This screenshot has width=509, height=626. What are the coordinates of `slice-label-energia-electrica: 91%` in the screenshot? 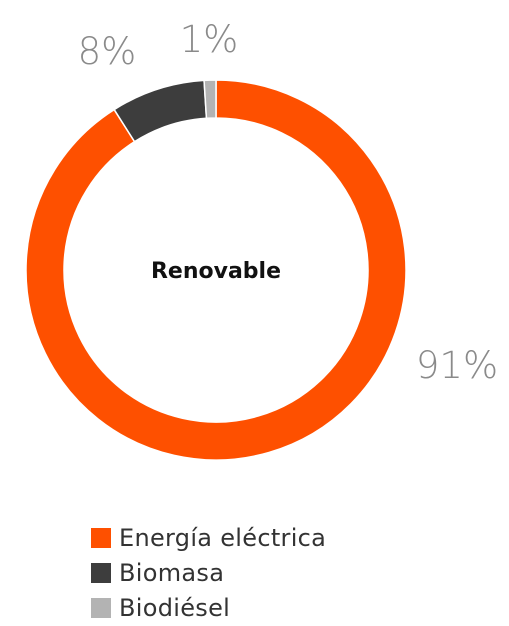 It's located at (457, 365).